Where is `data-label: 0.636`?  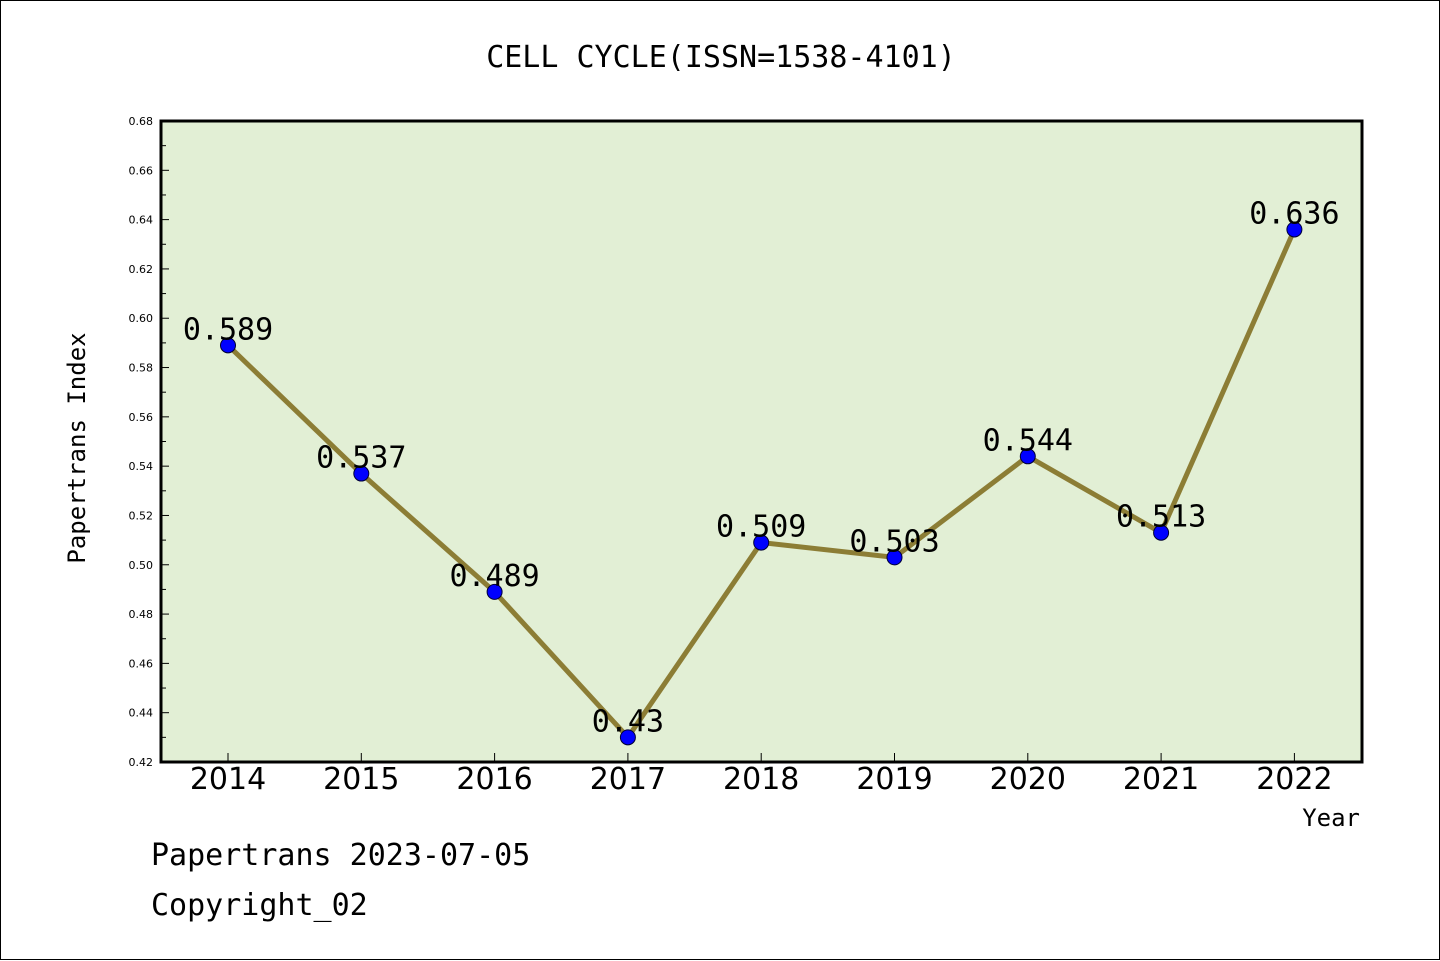 data-label: 0.636 is located at coordinates (1294, 213).